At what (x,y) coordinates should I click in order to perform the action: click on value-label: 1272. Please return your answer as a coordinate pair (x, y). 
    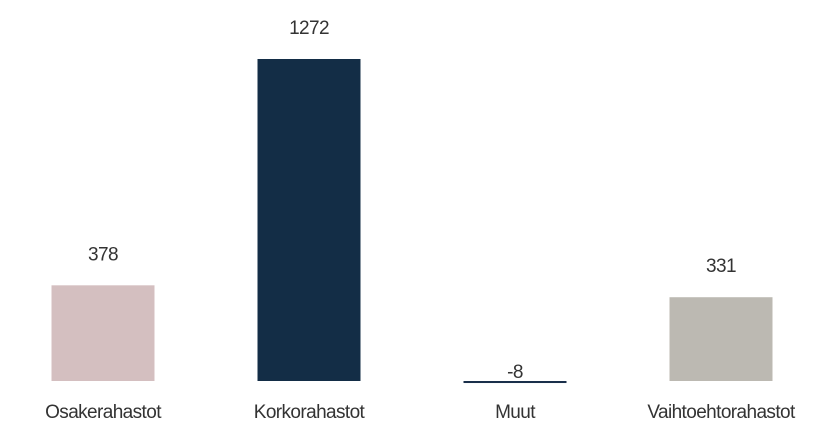
    Looking at the image, I should click on (309, 28).